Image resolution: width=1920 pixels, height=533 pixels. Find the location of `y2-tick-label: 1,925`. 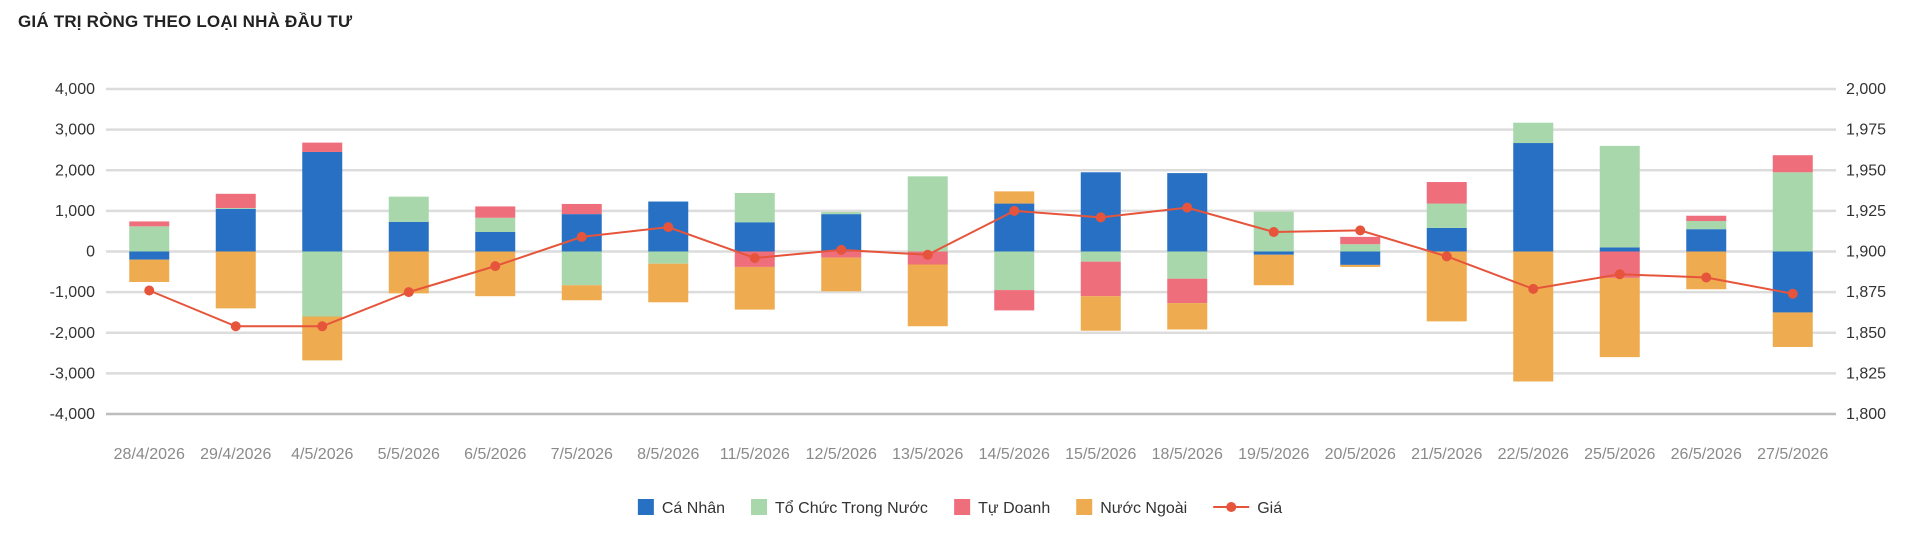

y2-tick-label: 1,925 is located at coordinates (1866, 211).